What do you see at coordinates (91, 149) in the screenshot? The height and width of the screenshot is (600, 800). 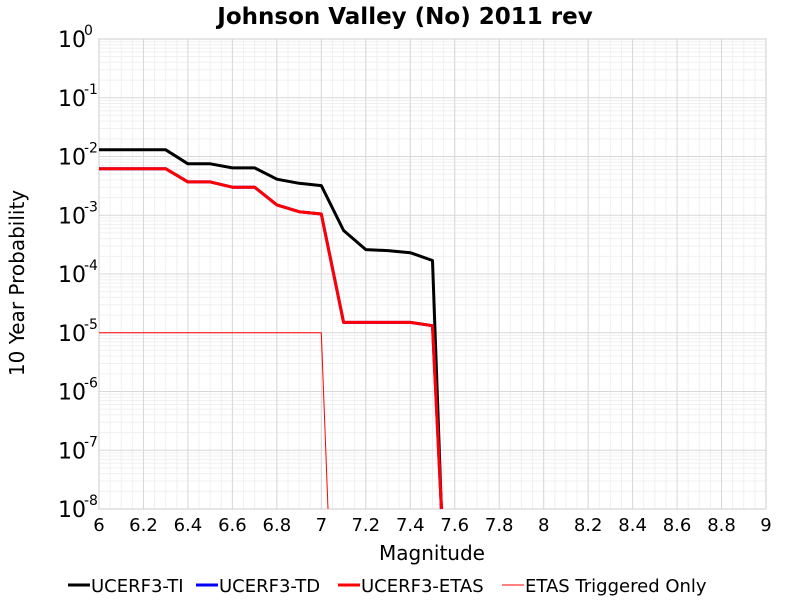 I see `y-tick-exponent: -2` at bounding box center [91, 149].